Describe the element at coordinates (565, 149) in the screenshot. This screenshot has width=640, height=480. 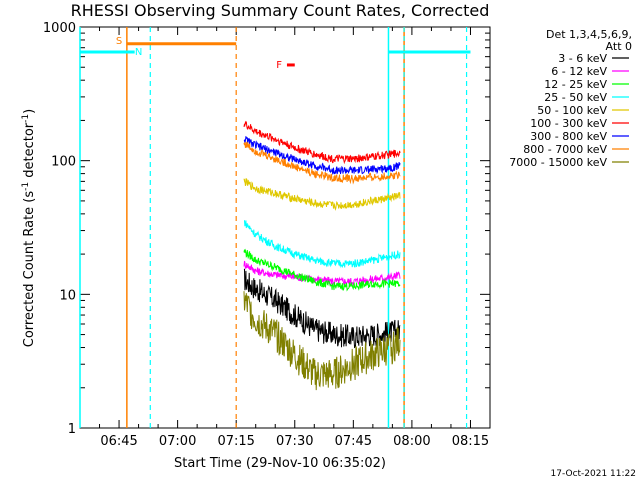
I see `legend-entry-label: 800 - 7000 keV` at that location.